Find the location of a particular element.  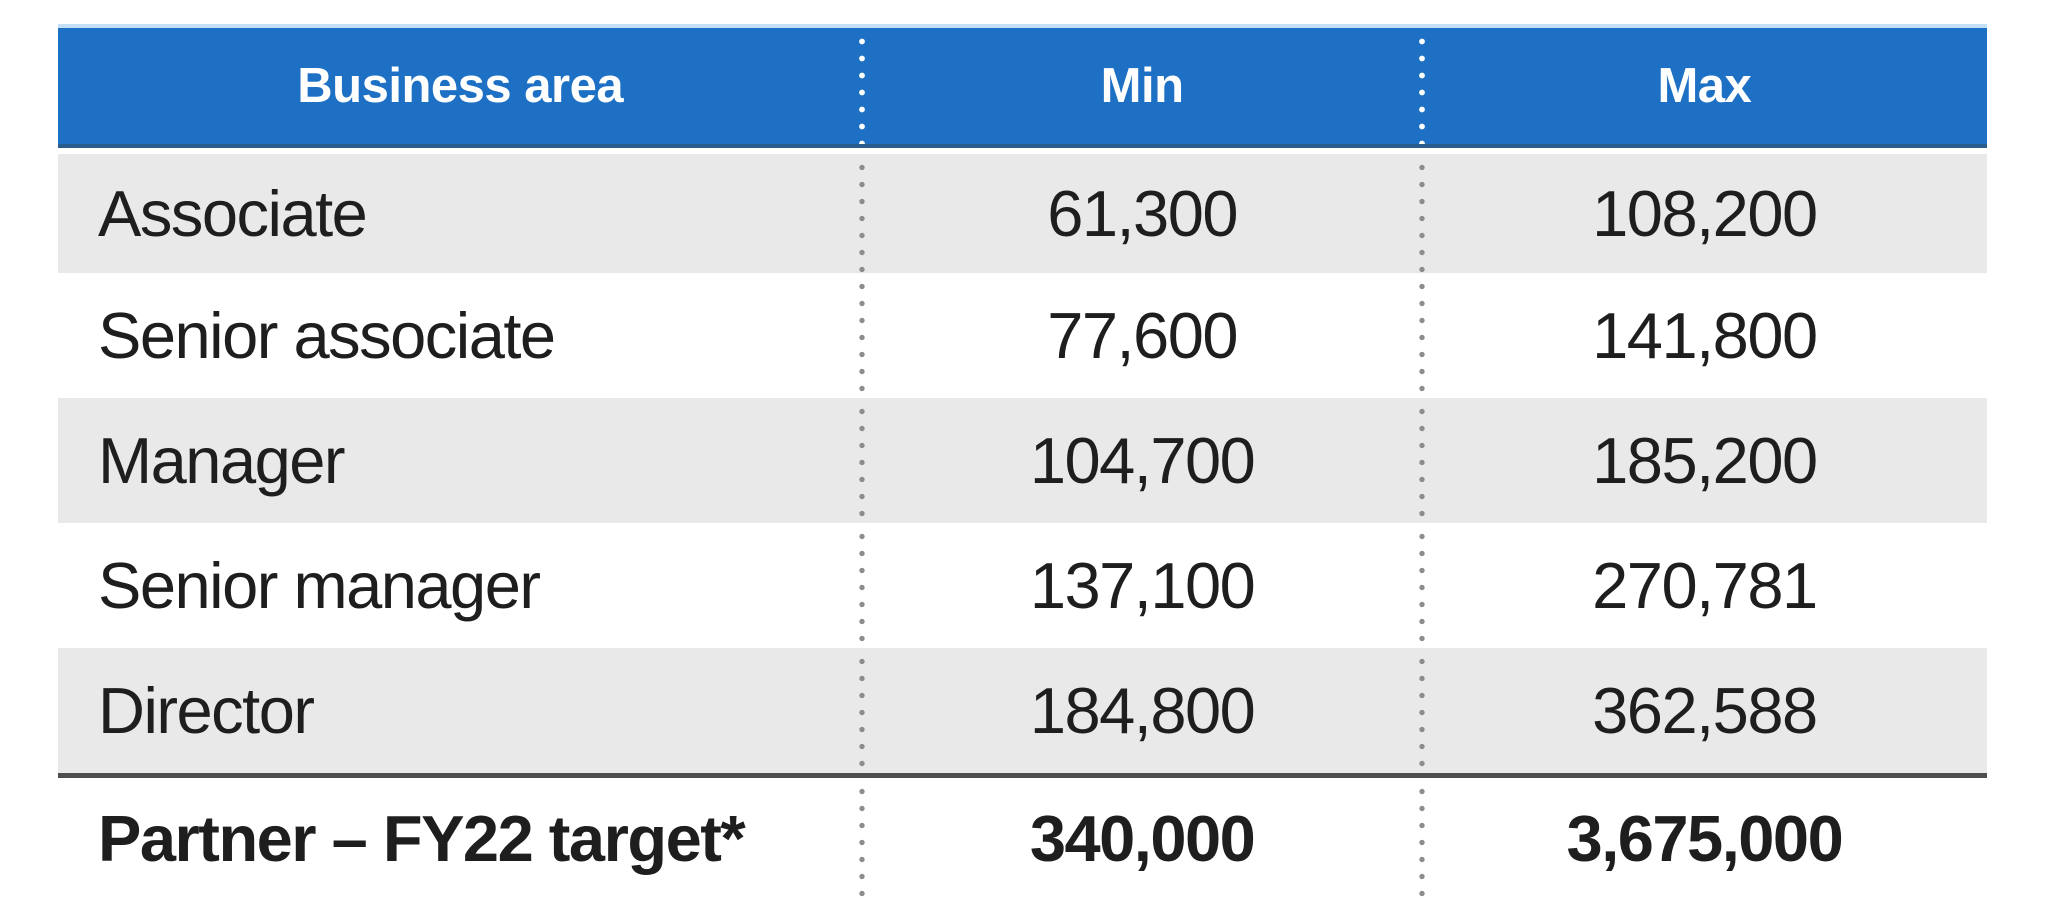

table-header-row: Business area Min Max is located at coordinates (1022, 86).